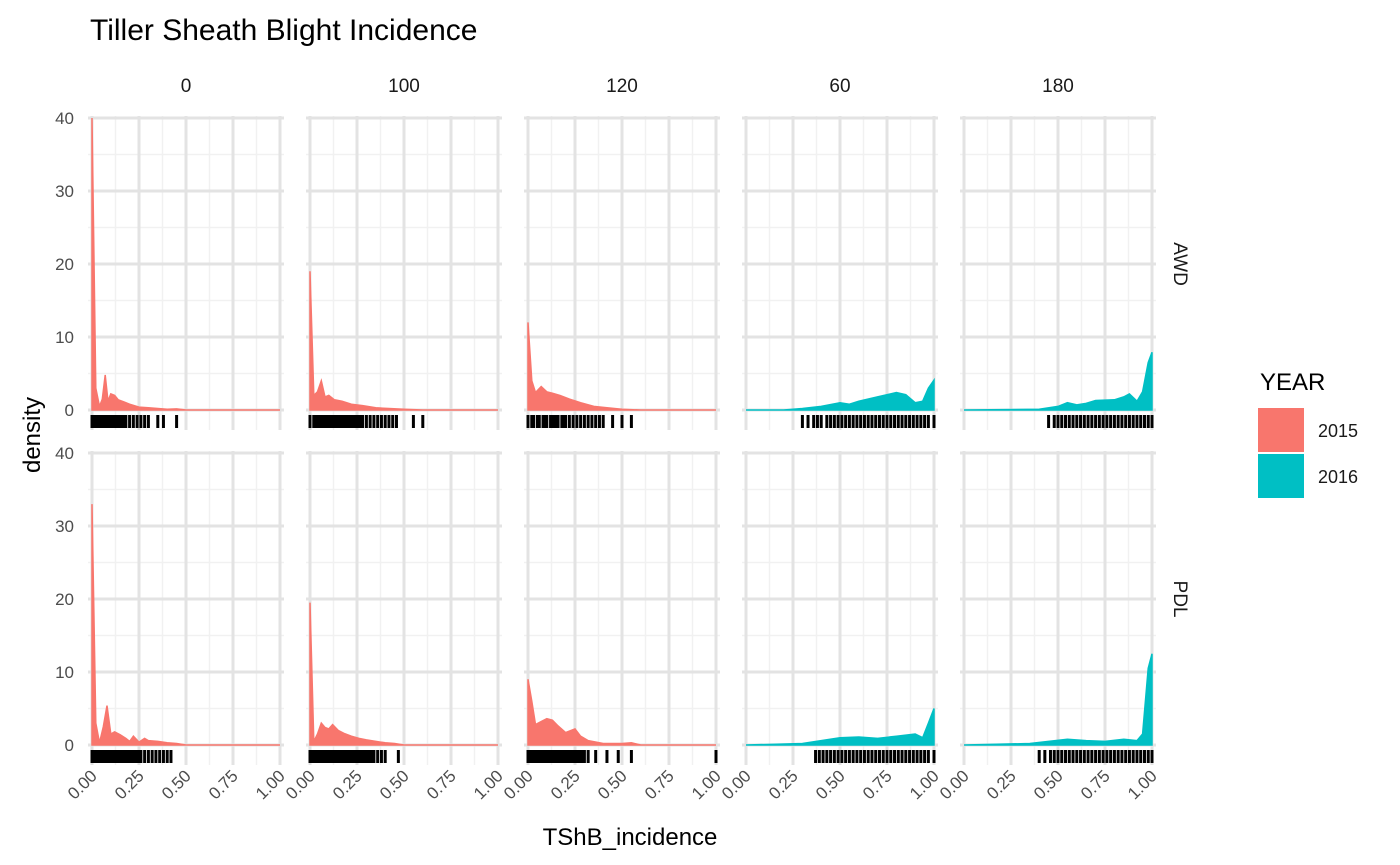 This screenshot has height=865, width=1400. What do you see at coordinates (186, 86) in the screenshot?
I see `col-strip-label: 0` at bounding box center [186, 86].